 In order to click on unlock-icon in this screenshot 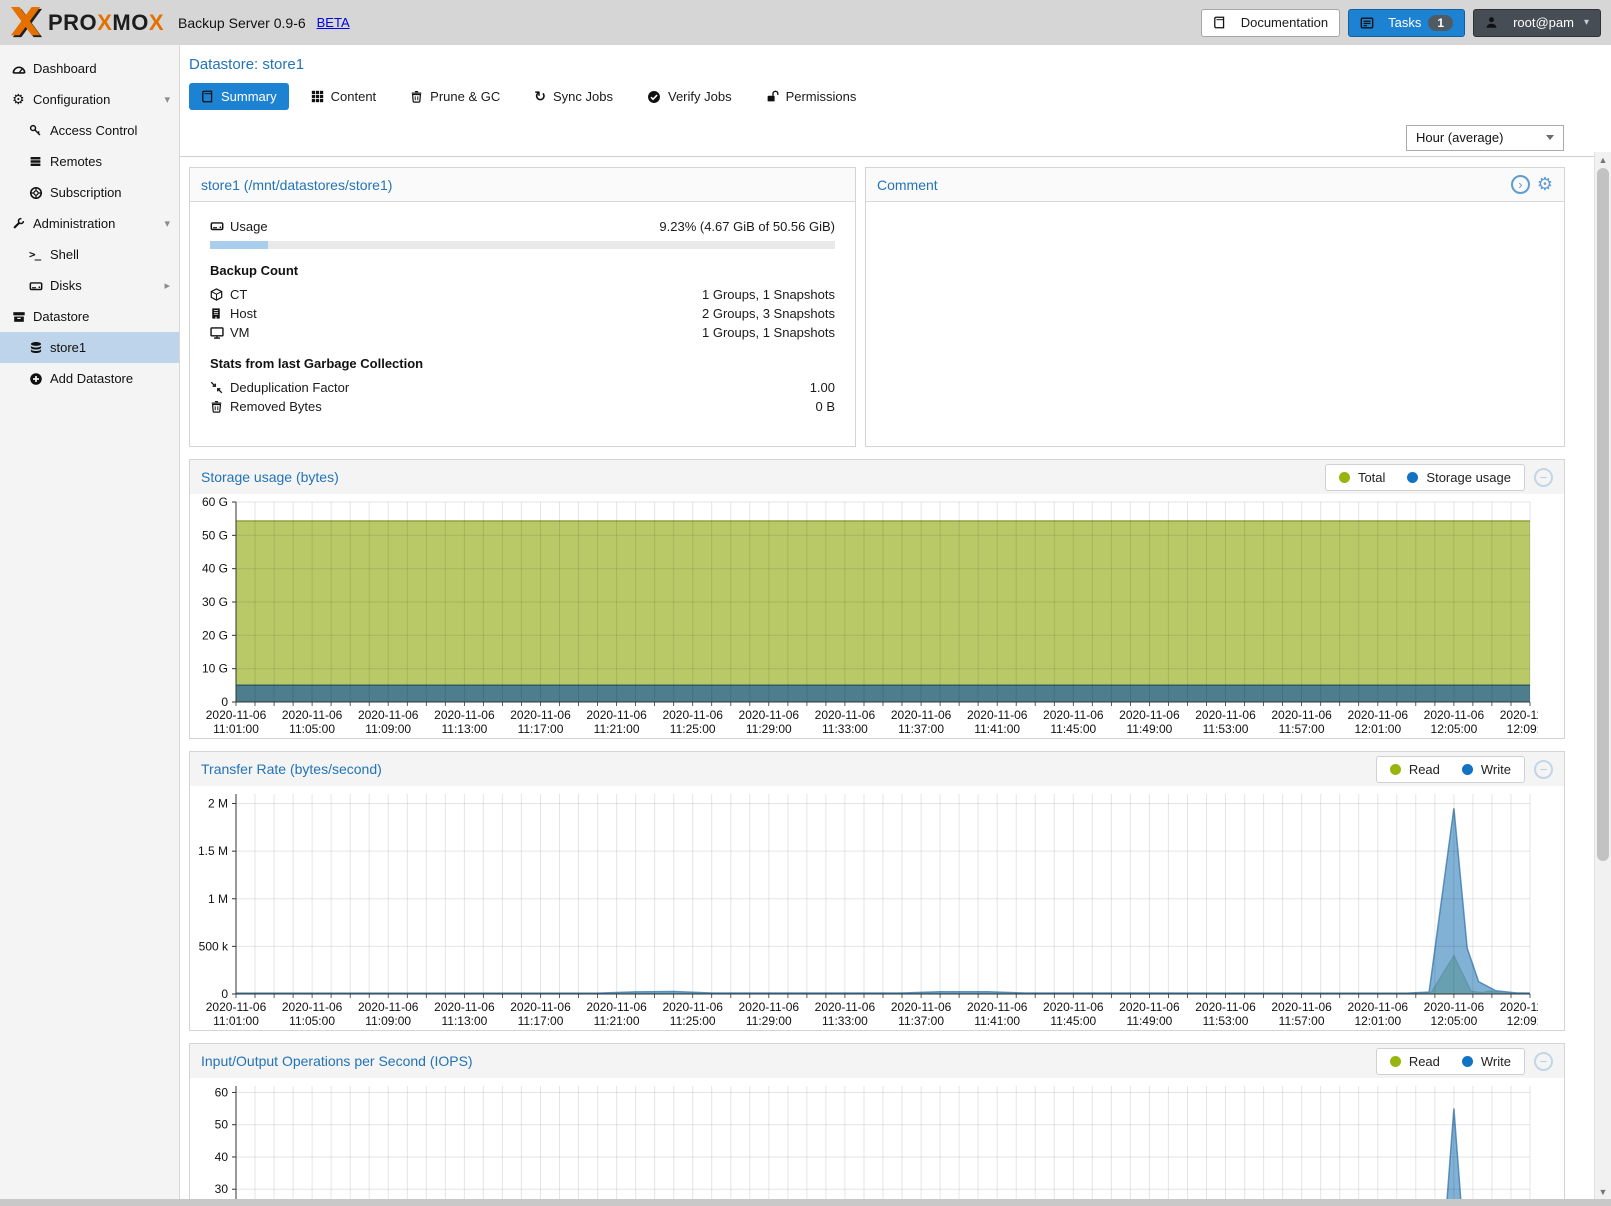, I will do `click(772, 96)`.